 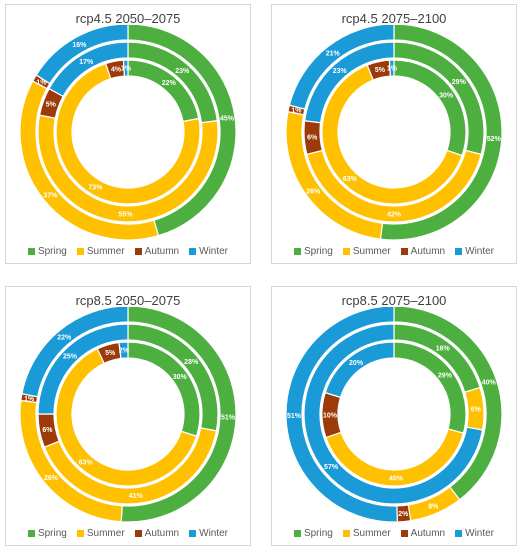 What do you see at coordinates (50, 196) in the screenshot?
I see `segment-label: 37%` at bounding box center [50, 196].